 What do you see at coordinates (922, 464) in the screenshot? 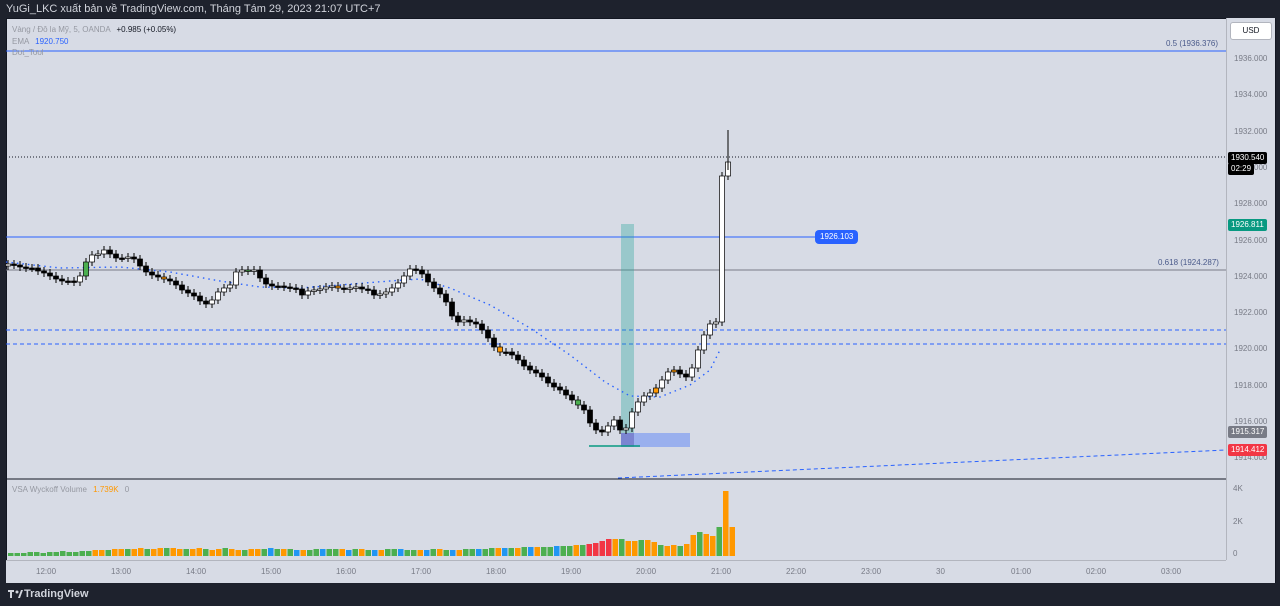
I see `trend-line` at bounding box center [922, 464].